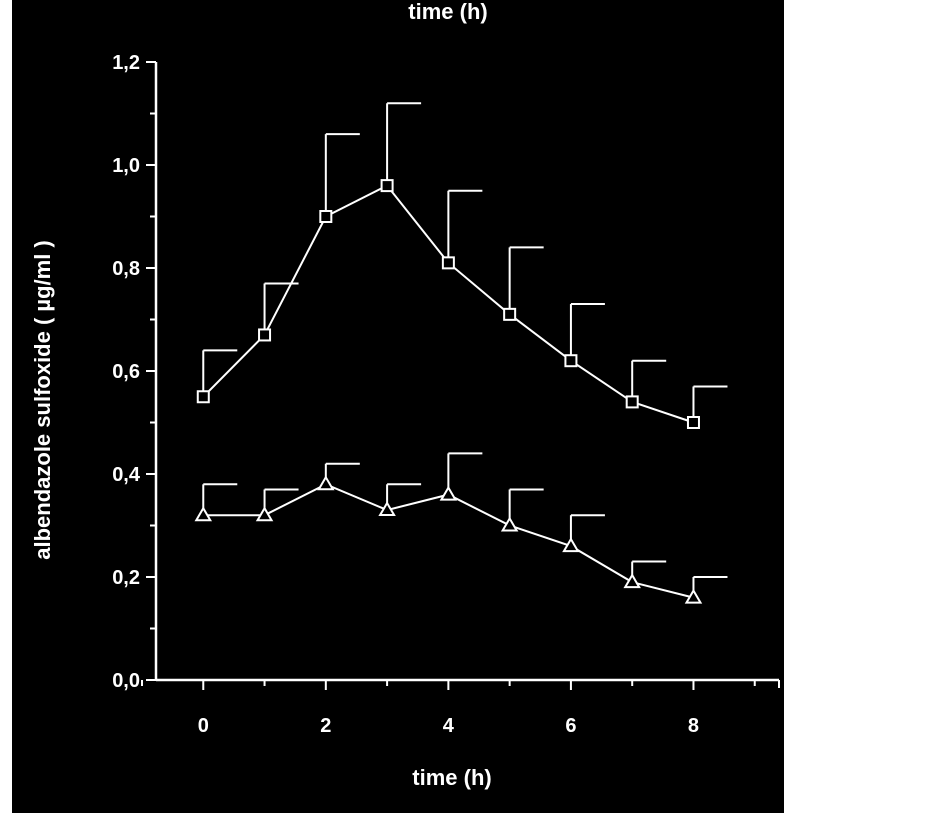  Describe the element at coordinates (42, 400) in the screenshot. I see `y-axis-title: albendazole sulfoxide ( µg/ml )` at that location.